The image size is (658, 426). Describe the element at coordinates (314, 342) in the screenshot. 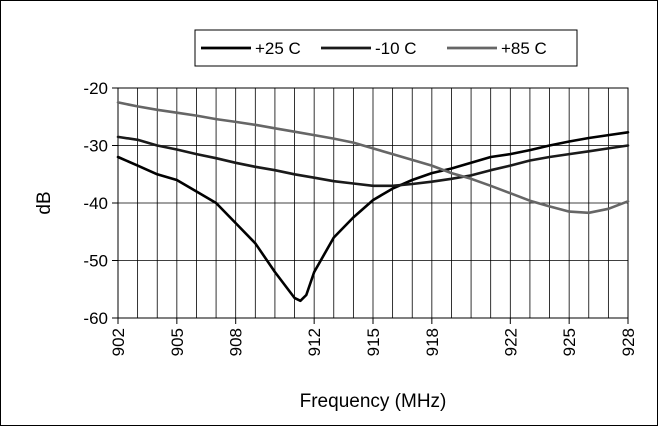

I see `x-tick-label: 912` at that location.